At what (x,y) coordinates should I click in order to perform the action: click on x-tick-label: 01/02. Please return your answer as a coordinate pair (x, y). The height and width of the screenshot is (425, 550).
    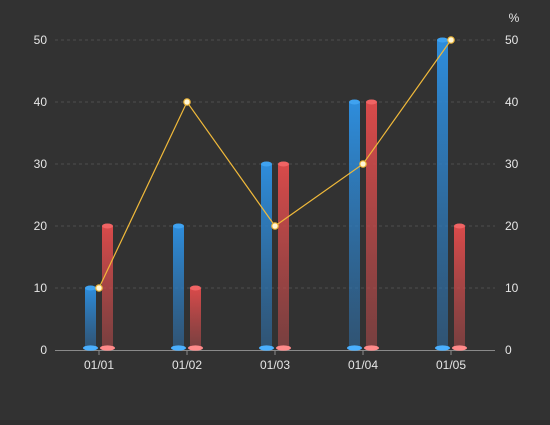
    Looking at the image, I should click on (187, 365).